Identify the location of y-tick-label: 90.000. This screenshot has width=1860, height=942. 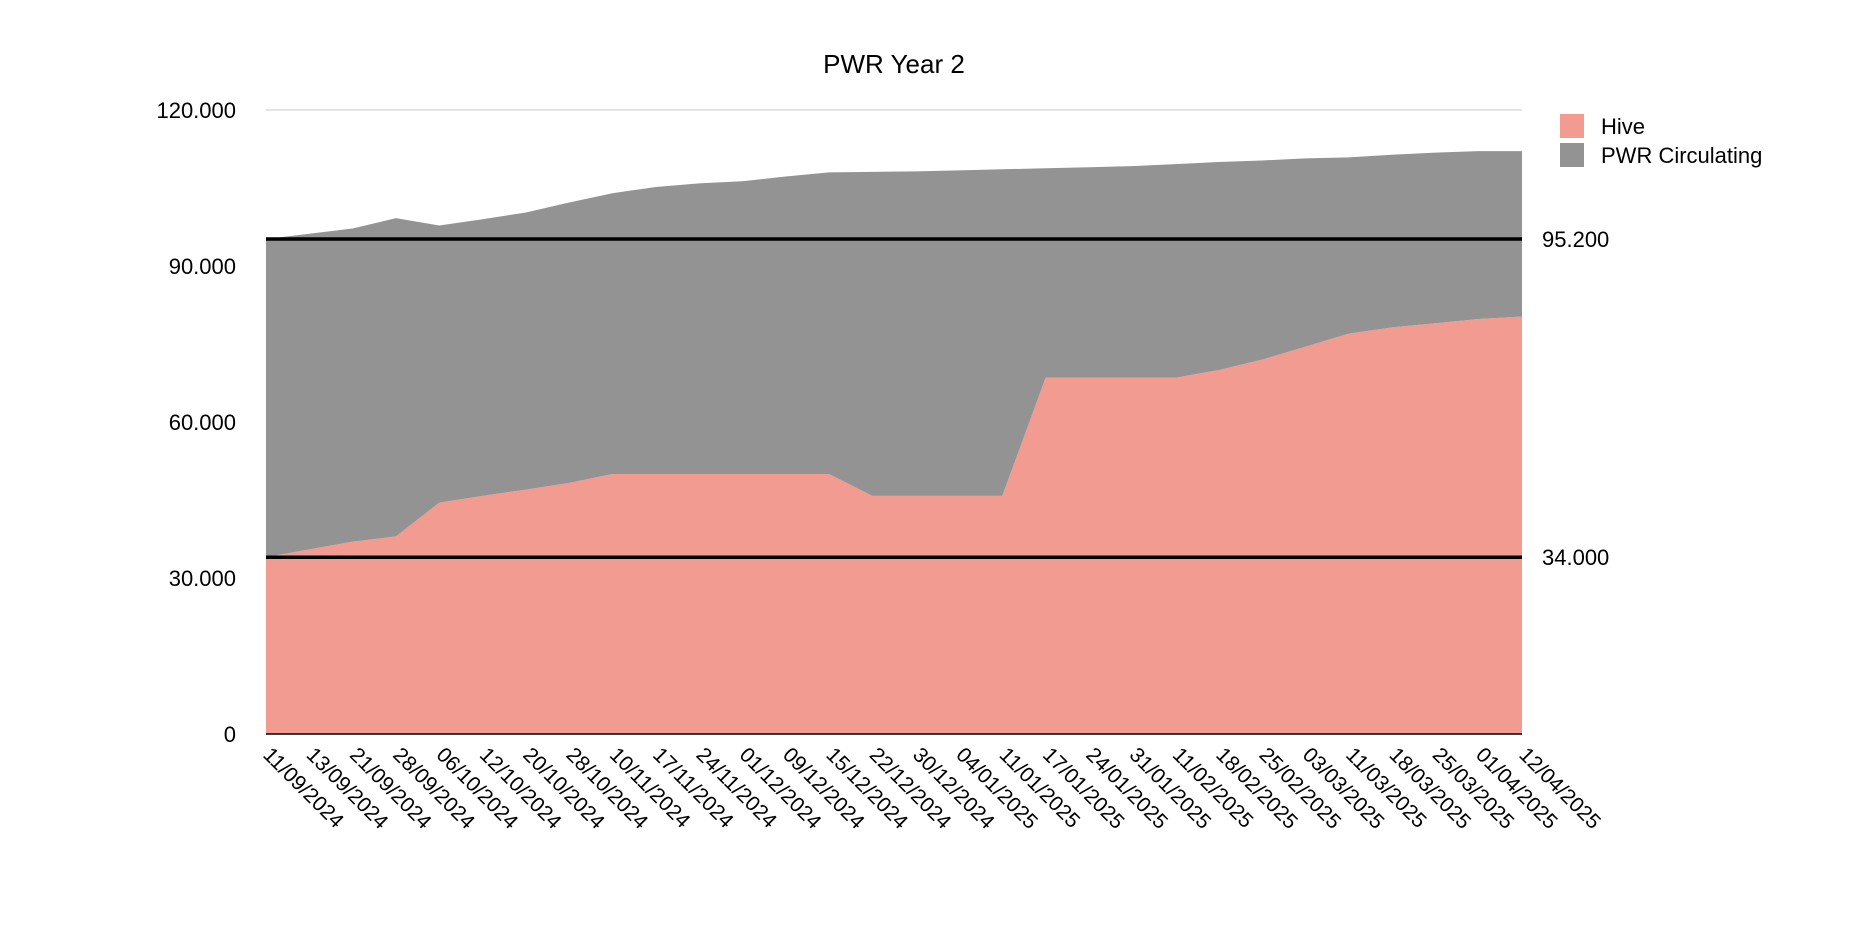
(202, 266).